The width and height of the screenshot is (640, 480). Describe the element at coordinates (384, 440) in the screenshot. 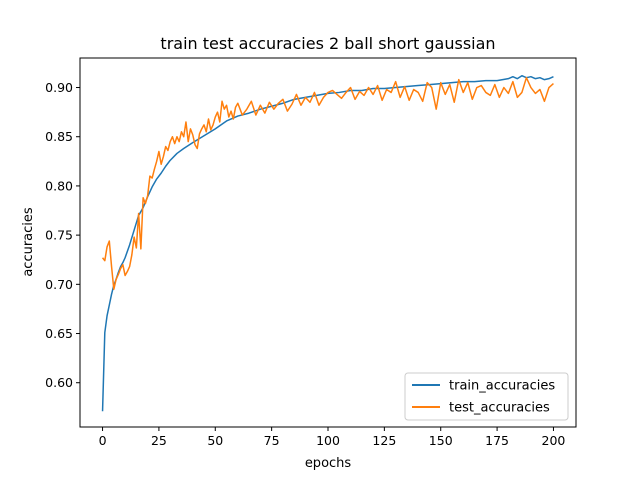

I see `x-tick-label: 125` at that location.